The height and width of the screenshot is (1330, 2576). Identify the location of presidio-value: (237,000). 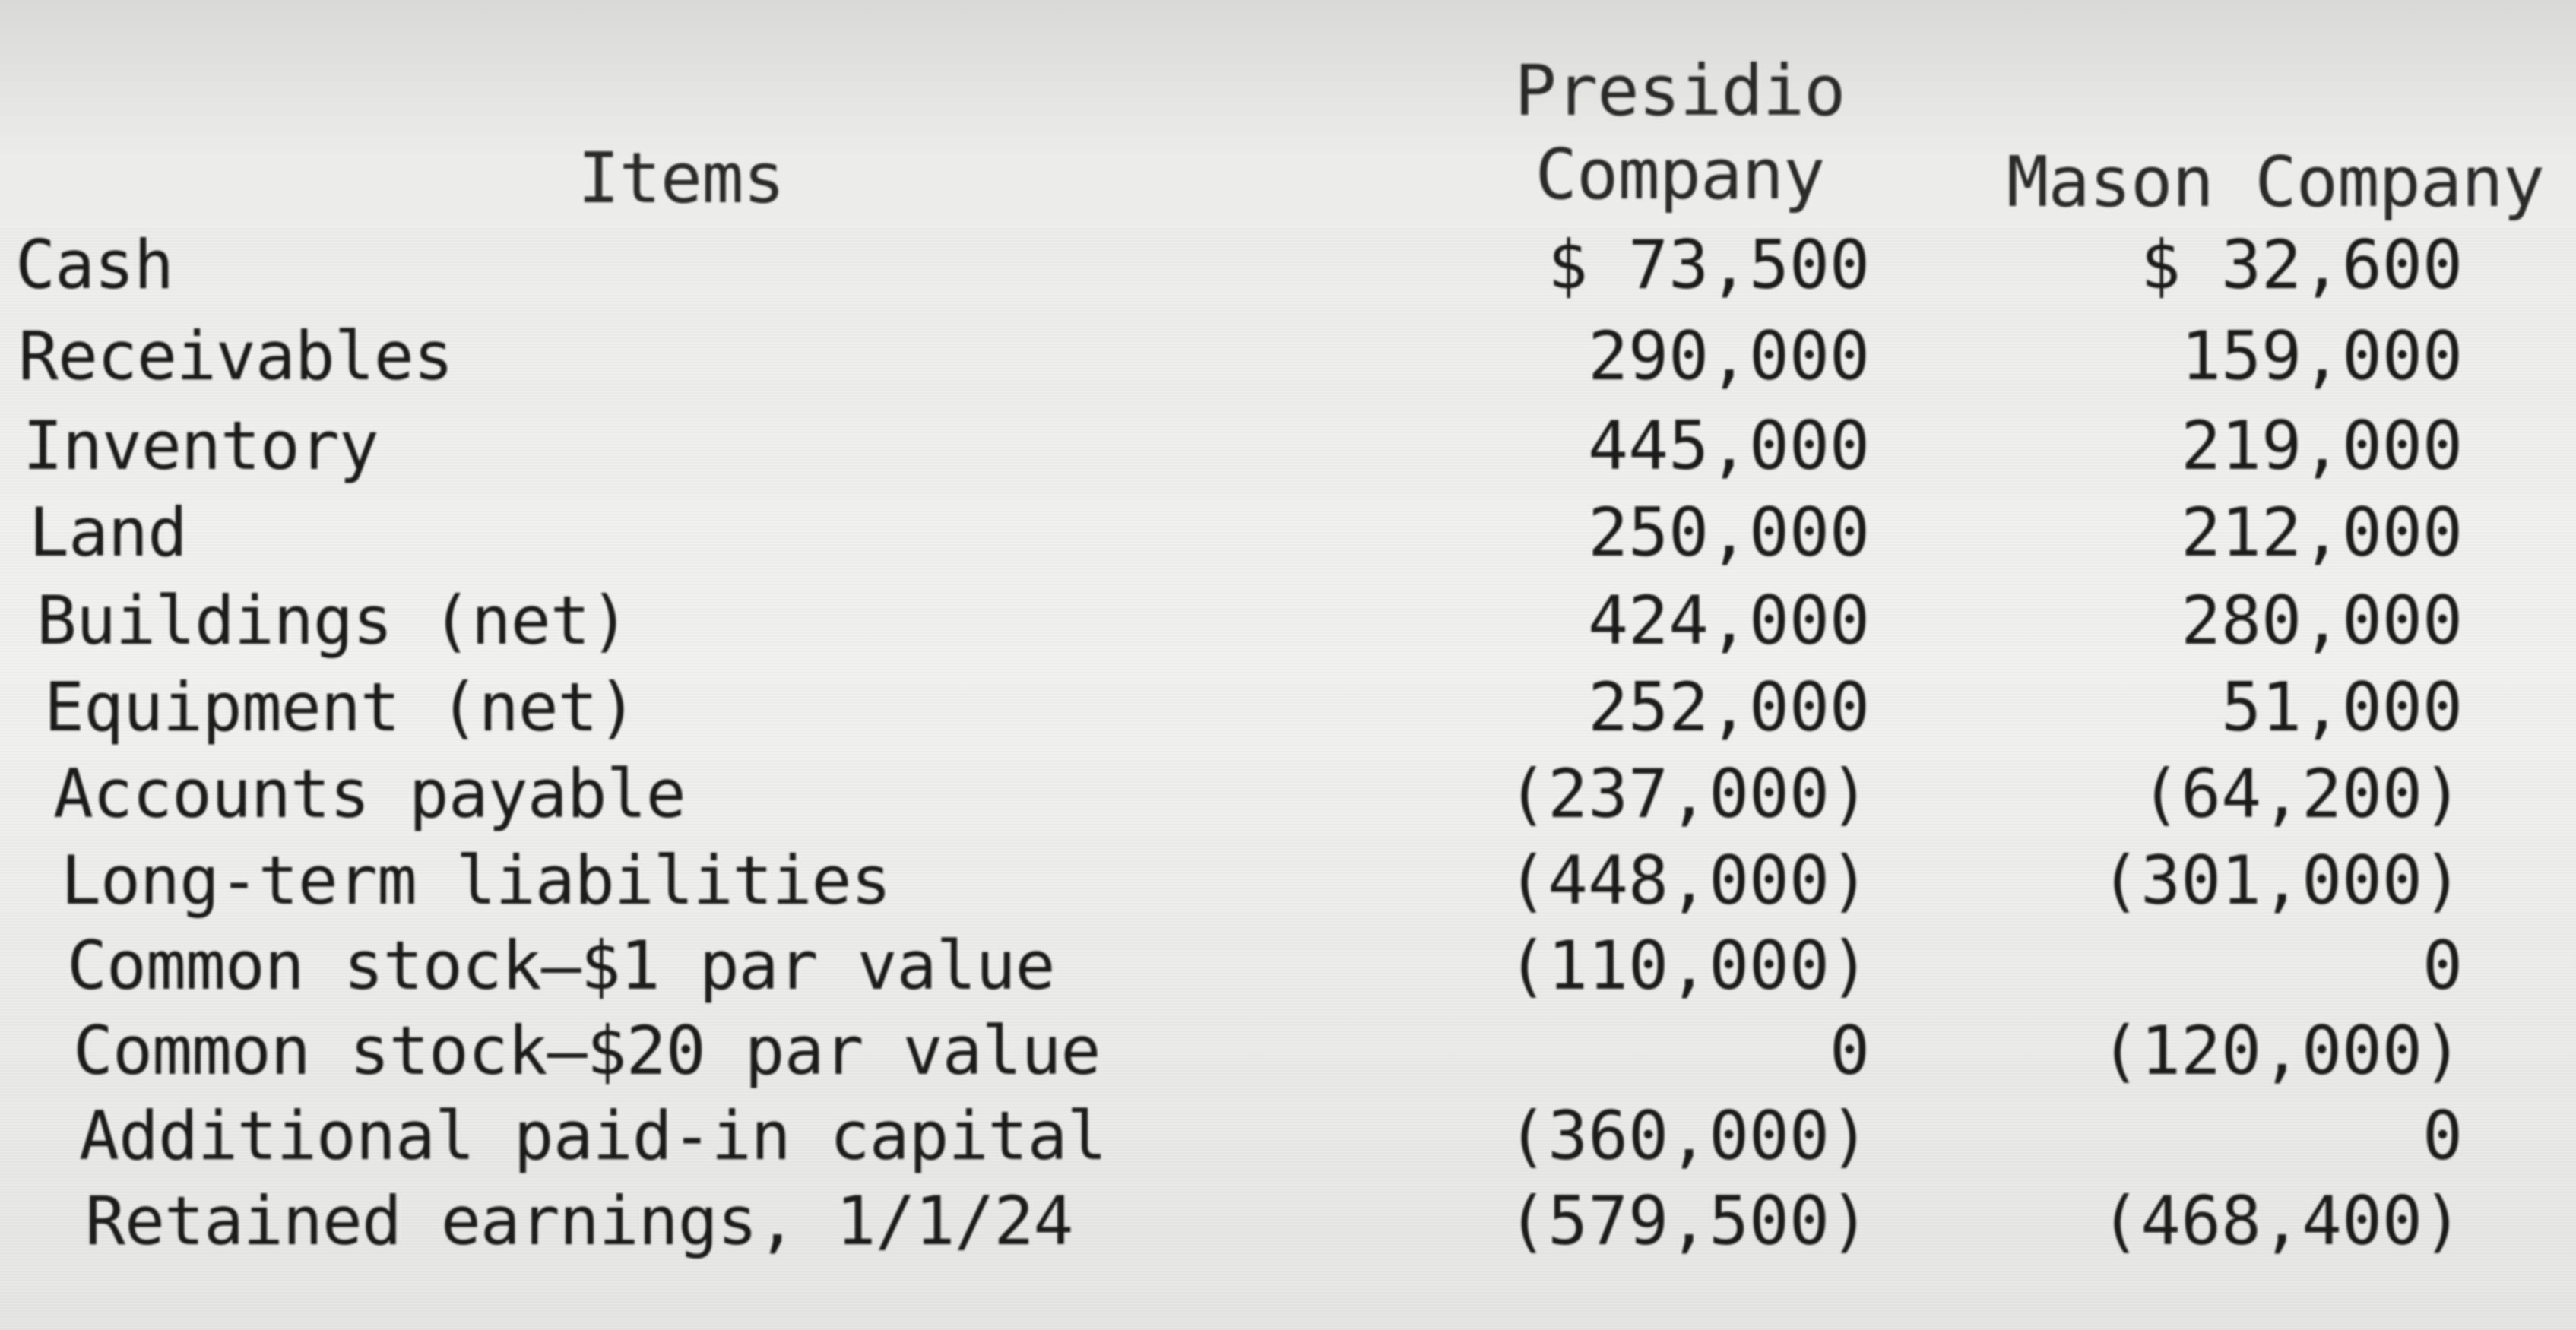
(1688, 794).